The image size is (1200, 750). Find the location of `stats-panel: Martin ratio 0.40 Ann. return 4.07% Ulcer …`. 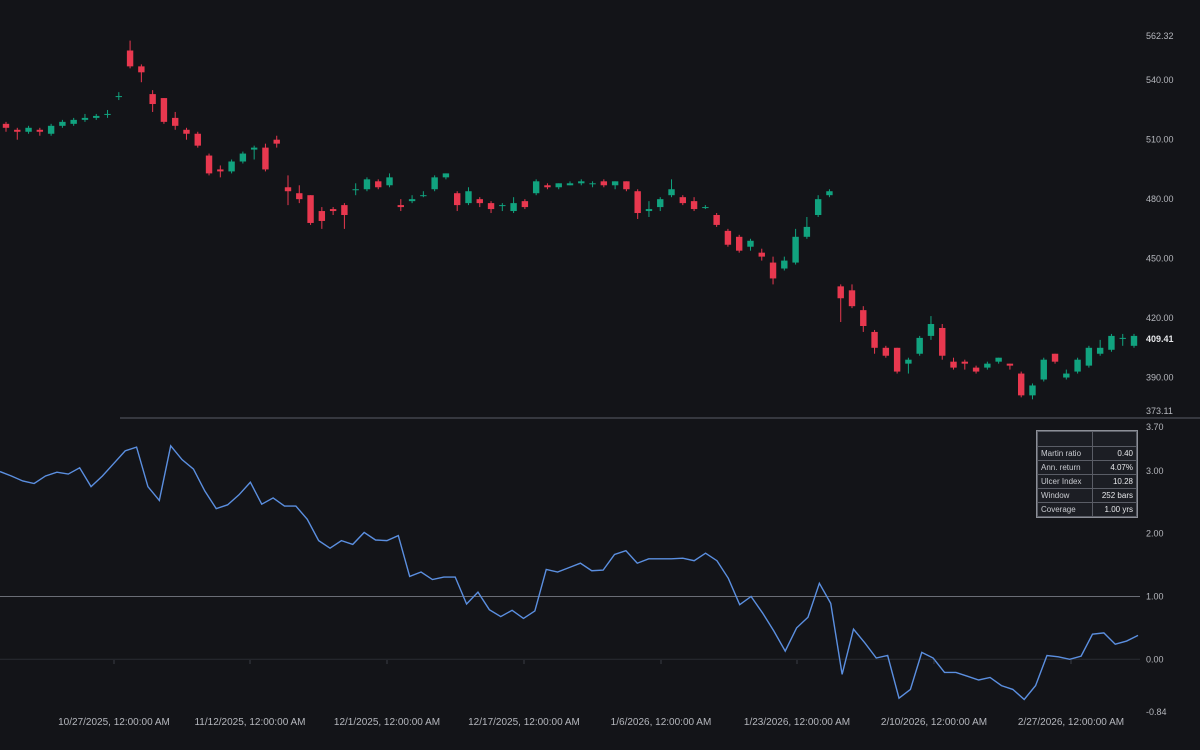

stats-panel: Martin ratio 0.40 Ann. return 4.07% Ulcer … is located at coordinates (1087, 474).